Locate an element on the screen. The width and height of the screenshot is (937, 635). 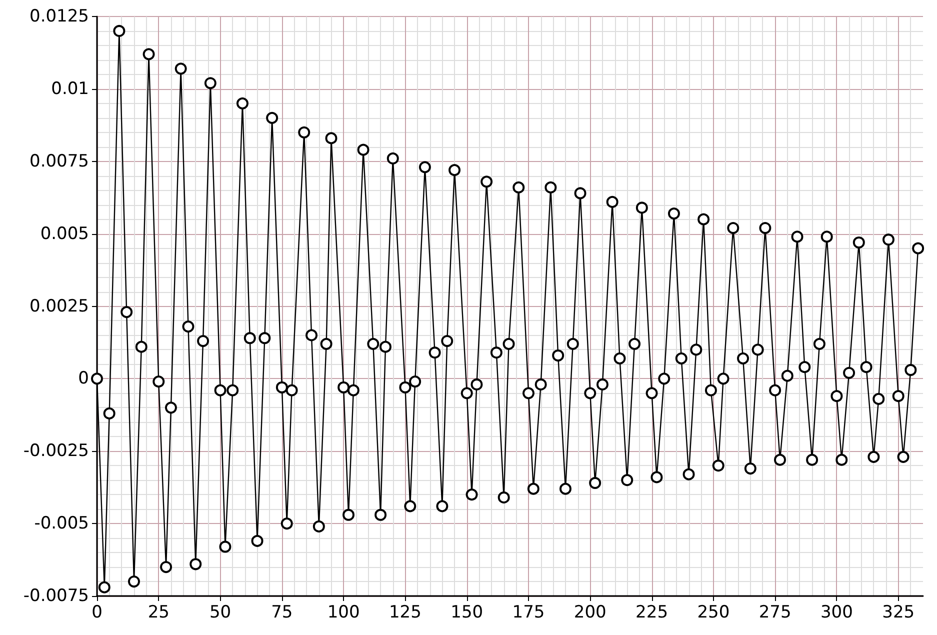
y-tick-label: 0.0025 is located at coordinates (59, 306).